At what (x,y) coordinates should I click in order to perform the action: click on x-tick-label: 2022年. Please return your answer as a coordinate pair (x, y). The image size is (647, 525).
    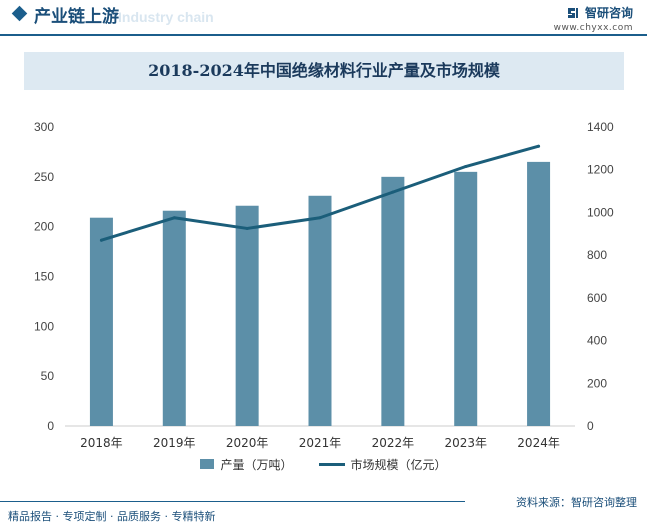
    Looking at the image, I should click on (393, 443).